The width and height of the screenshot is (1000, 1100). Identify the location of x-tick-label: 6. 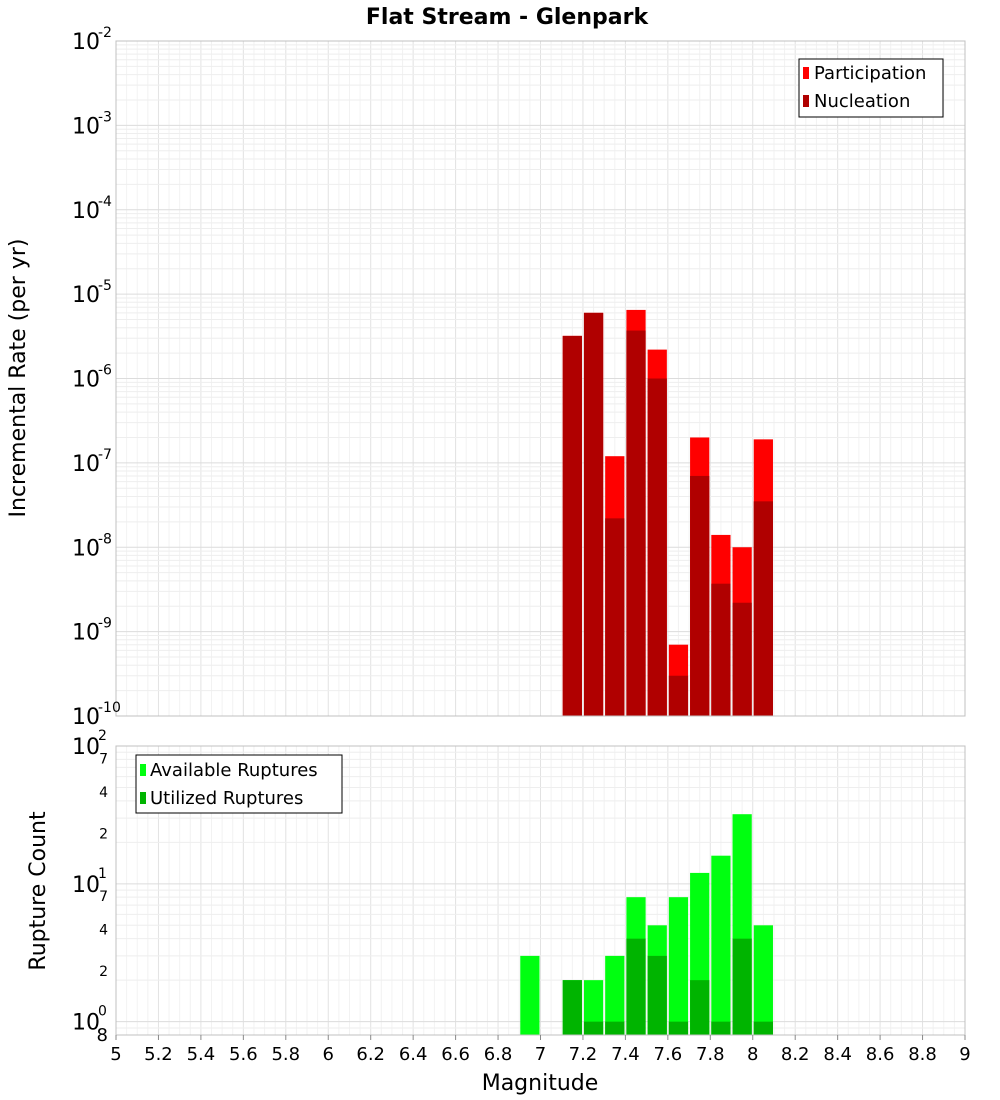
(328, 1054).